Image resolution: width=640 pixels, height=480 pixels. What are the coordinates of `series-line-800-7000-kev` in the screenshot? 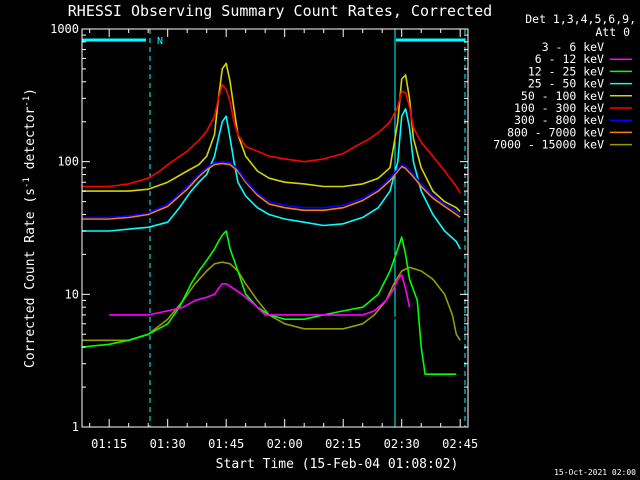 It's located at (271, 191).